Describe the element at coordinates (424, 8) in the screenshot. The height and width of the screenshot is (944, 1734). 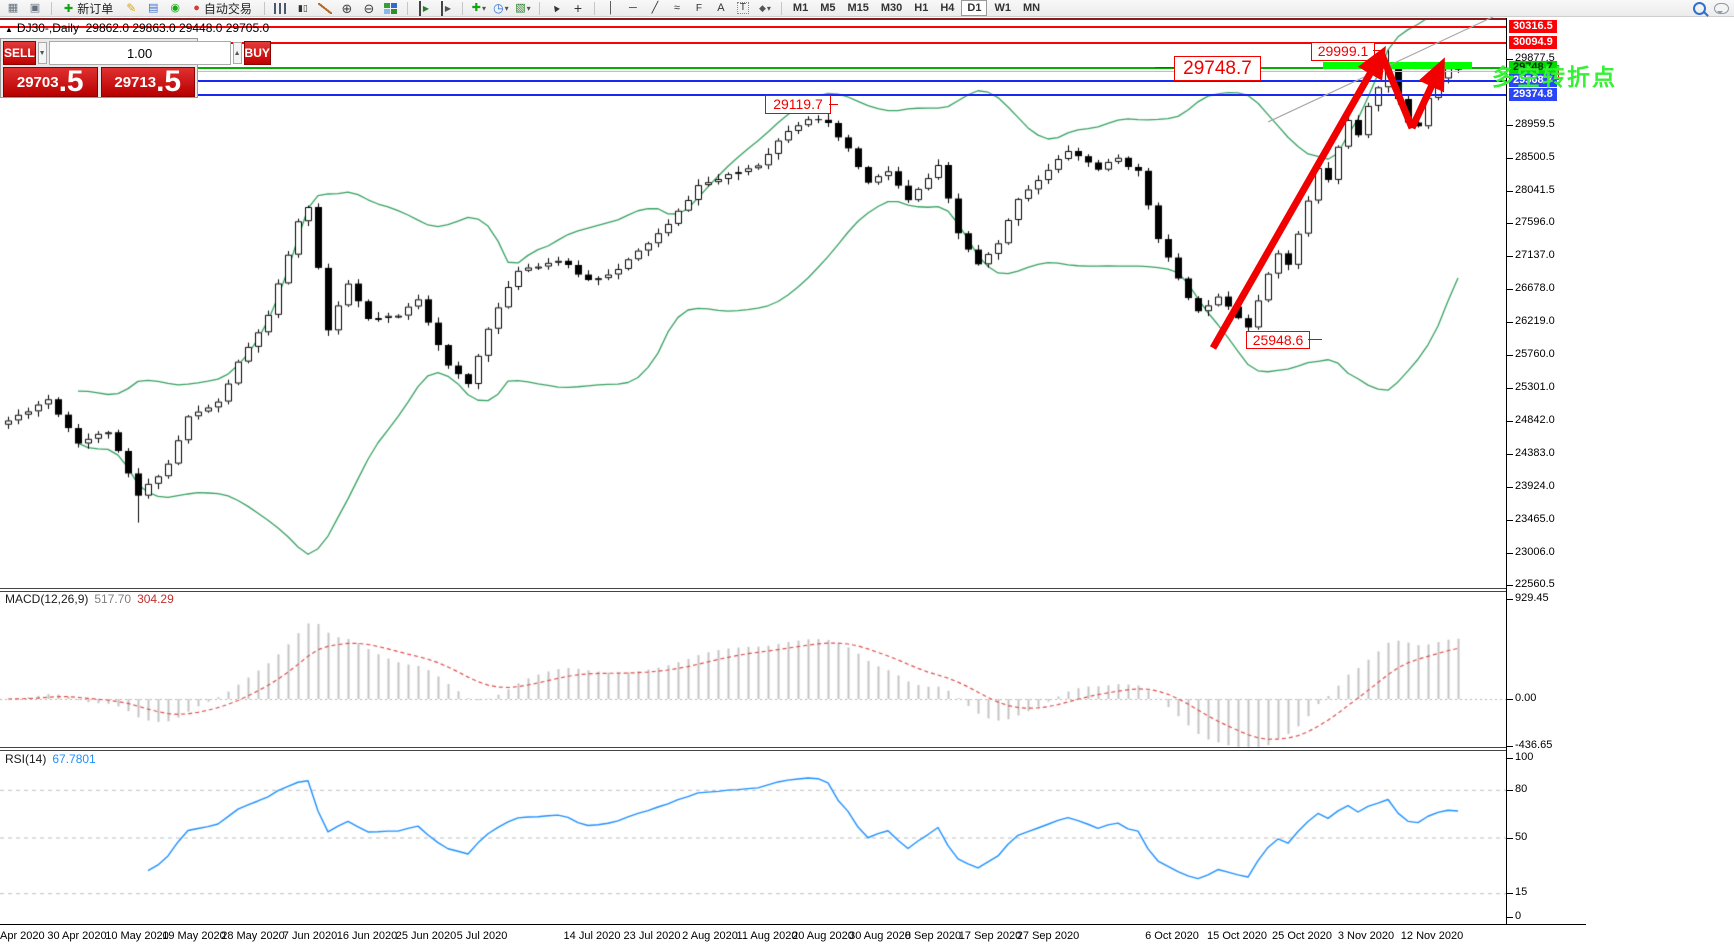
I see `auto-scroll-icon: ▶` at that location.